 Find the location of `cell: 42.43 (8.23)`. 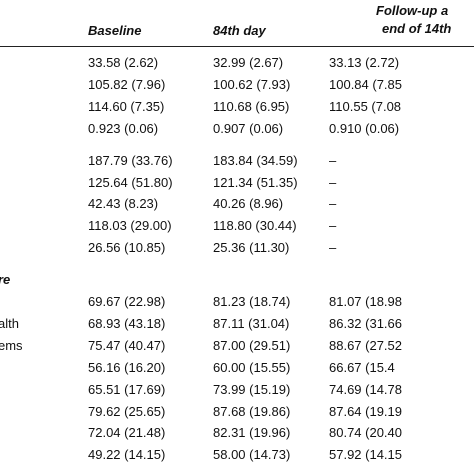

cell: 42.43 (8.23) is located at coordinates (123, 204).